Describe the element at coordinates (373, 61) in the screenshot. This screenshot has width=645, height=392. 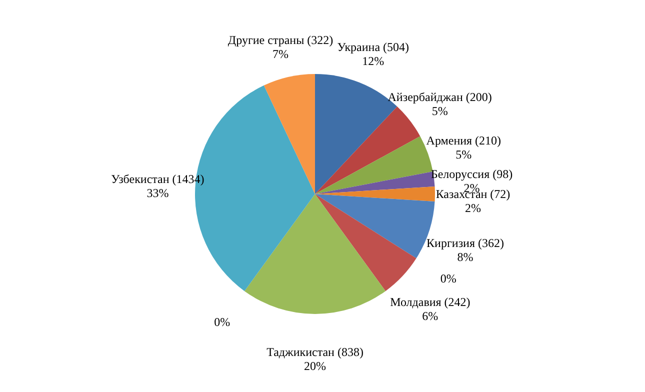
I see `data-label: 12%` at that location.